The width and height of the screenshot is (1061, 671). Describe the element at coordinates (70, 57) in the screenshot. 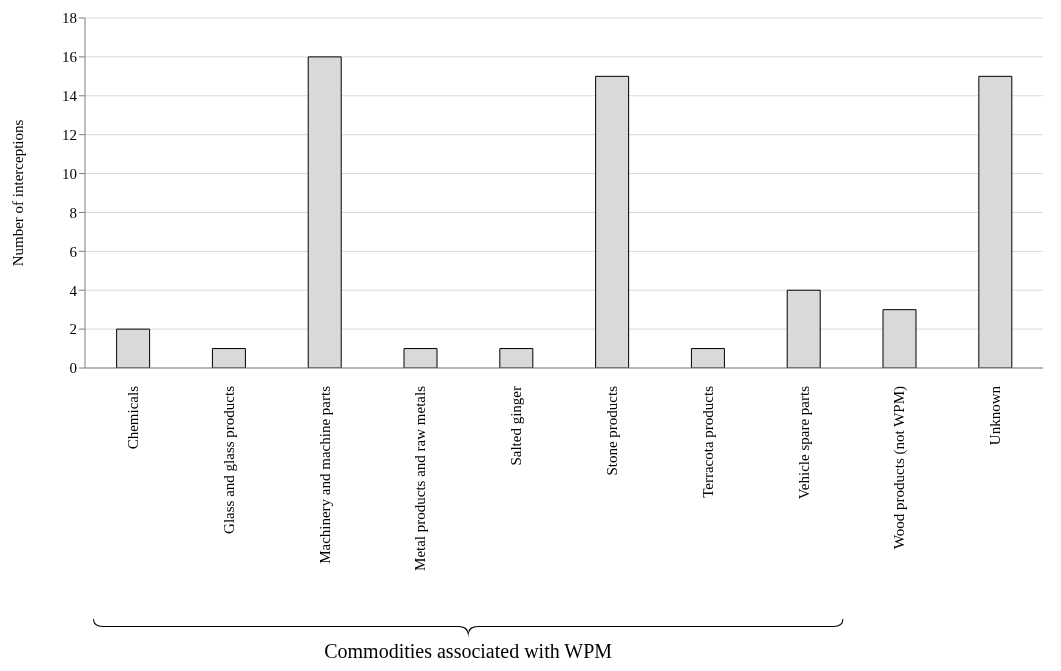

I see `y-tick-label: 16` at that location.